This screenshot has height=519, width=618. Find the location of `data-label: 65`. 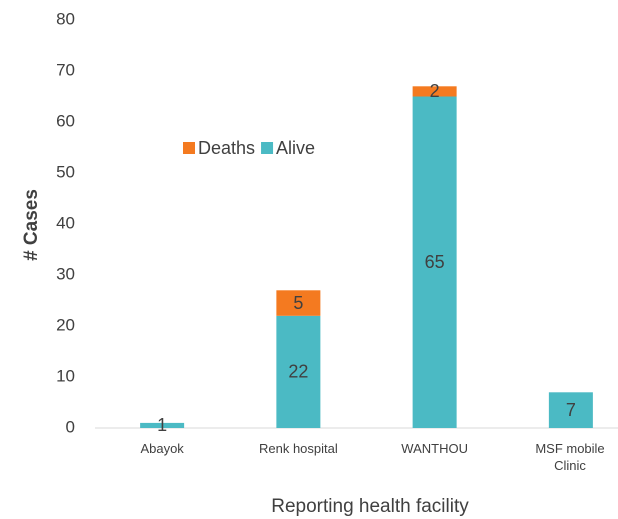

data-label: 65 is located at coordinates (435, 262).